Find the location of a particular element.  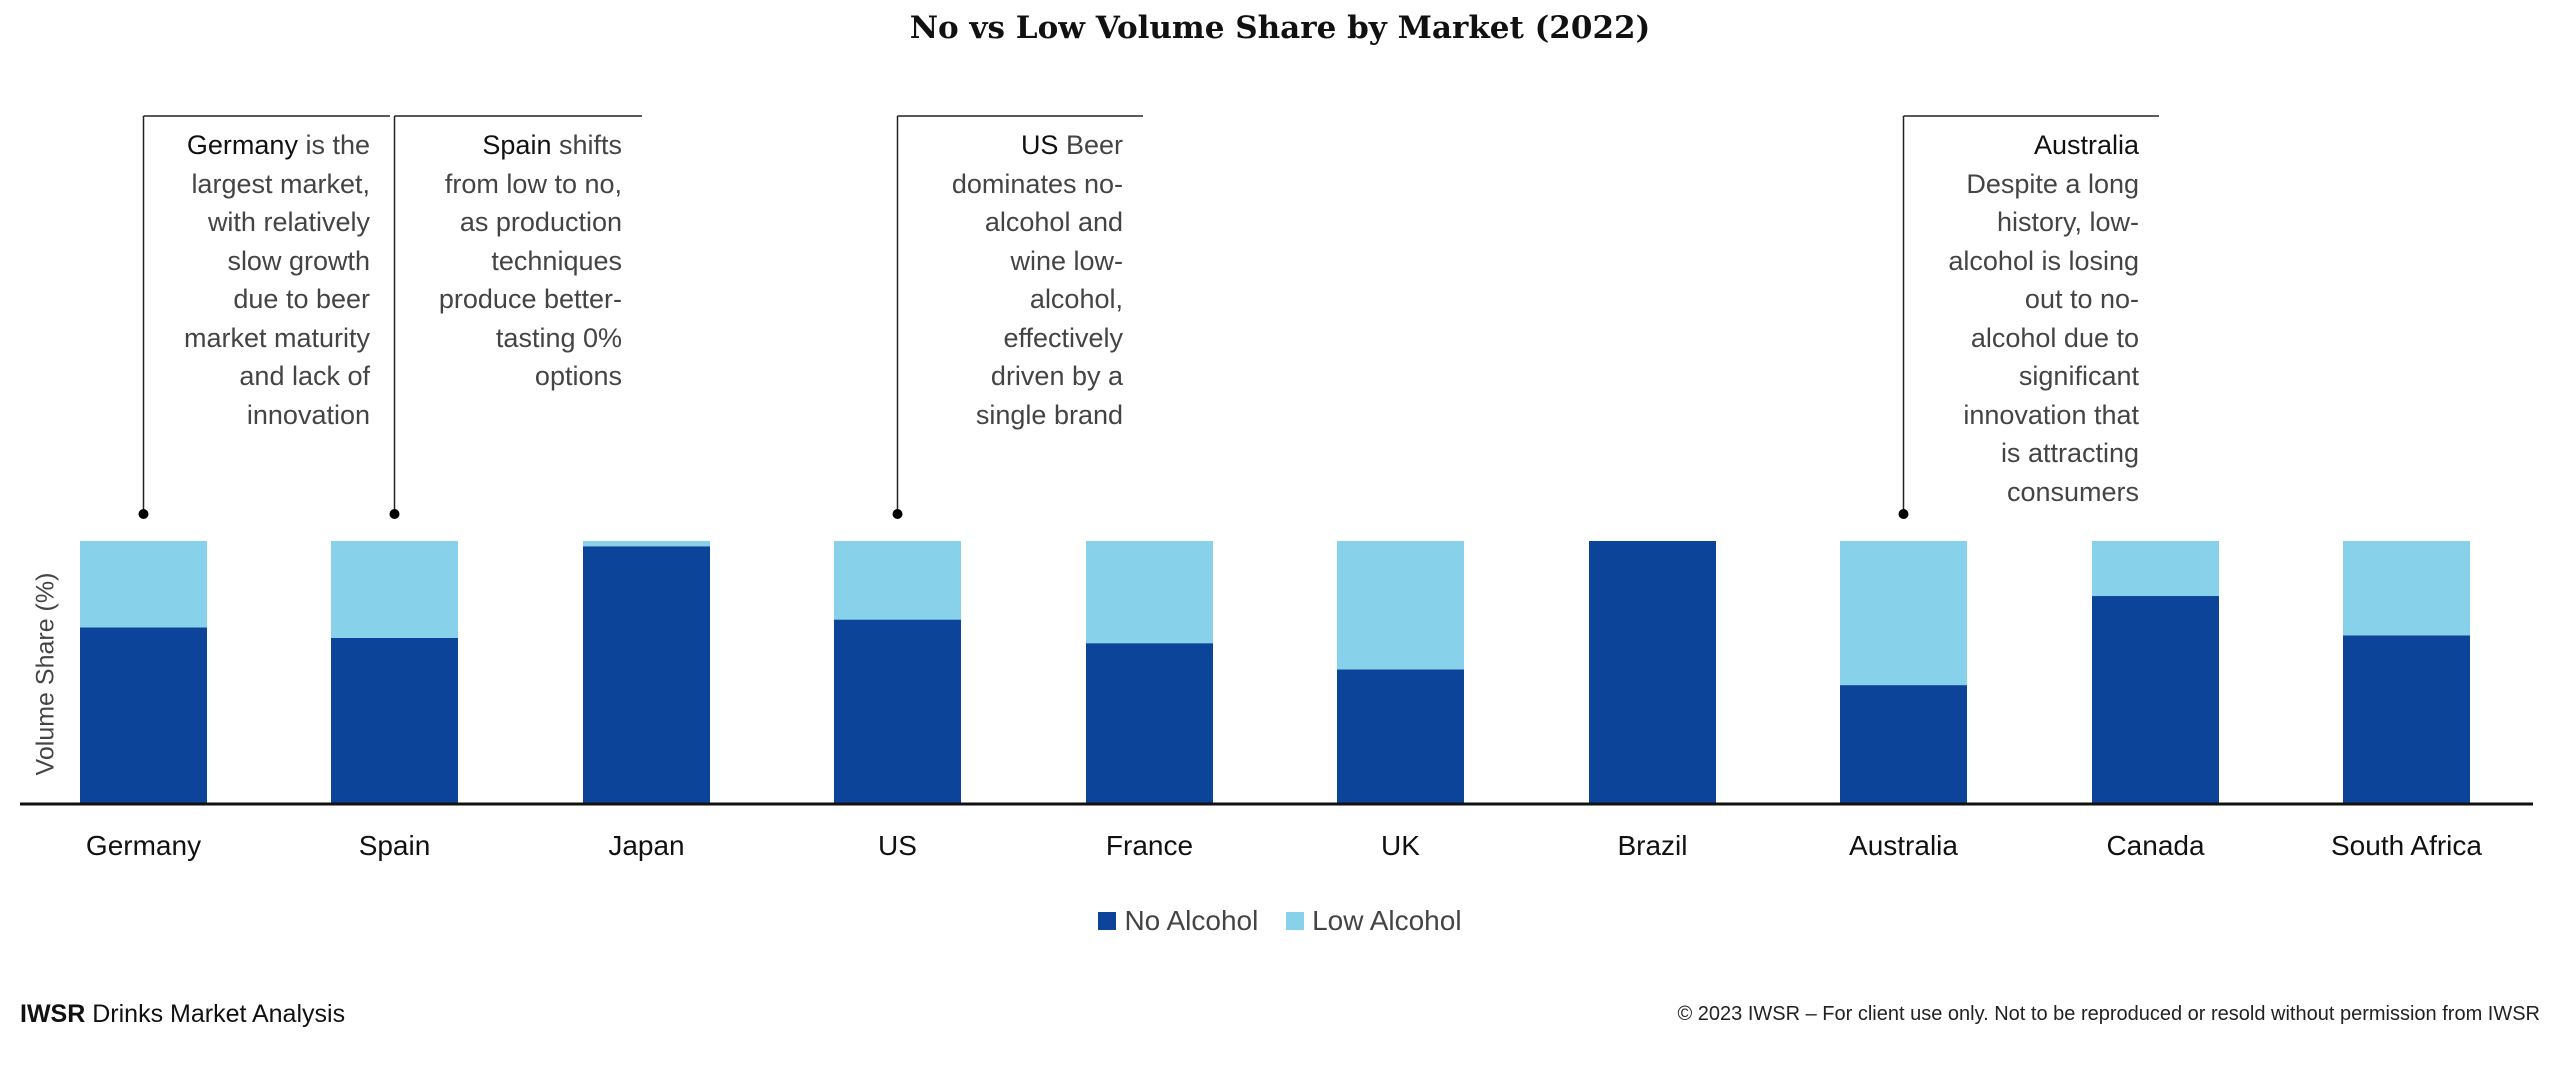

annotation-title: US is located at coordinates (1039, 145).